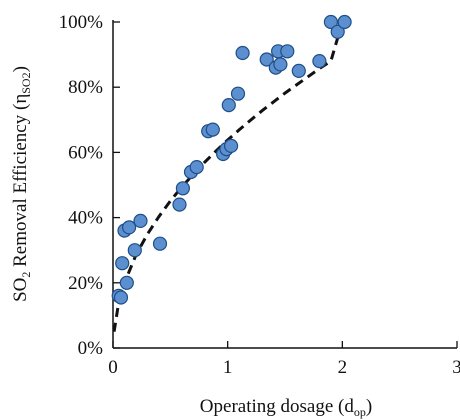 The width and height of the screenshot is (460, 419). What do you see at coordinates (456, 367) in the screenshot?
I see `x-tick-label: 3` at bounding box center [456, 367].